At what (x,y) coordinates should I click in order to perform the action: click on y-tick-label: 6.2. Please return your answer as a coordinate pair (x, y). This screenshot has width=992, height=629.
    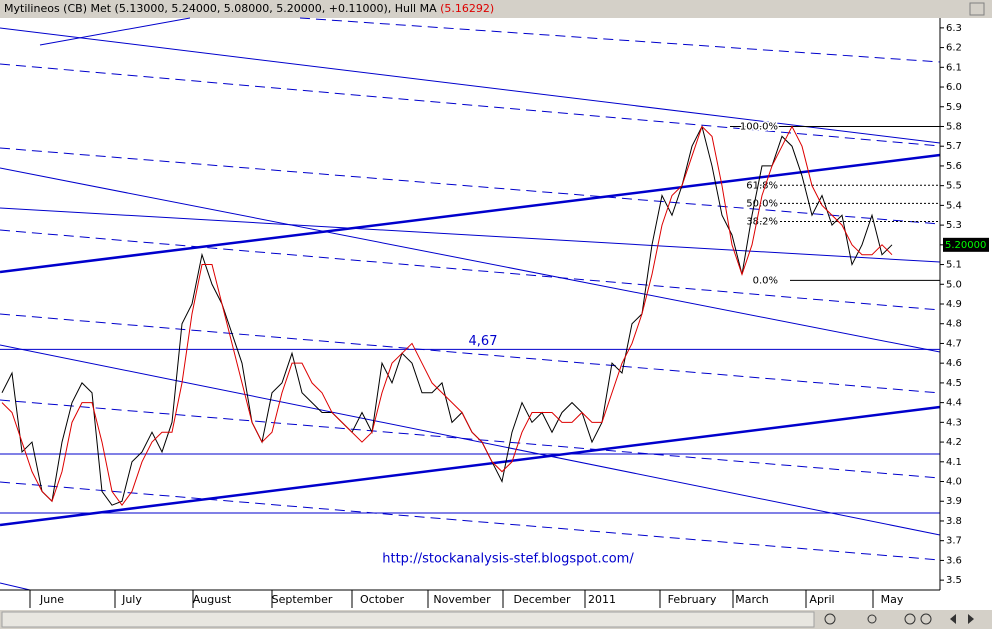
    Looking at the image, I should click on (954, 48).